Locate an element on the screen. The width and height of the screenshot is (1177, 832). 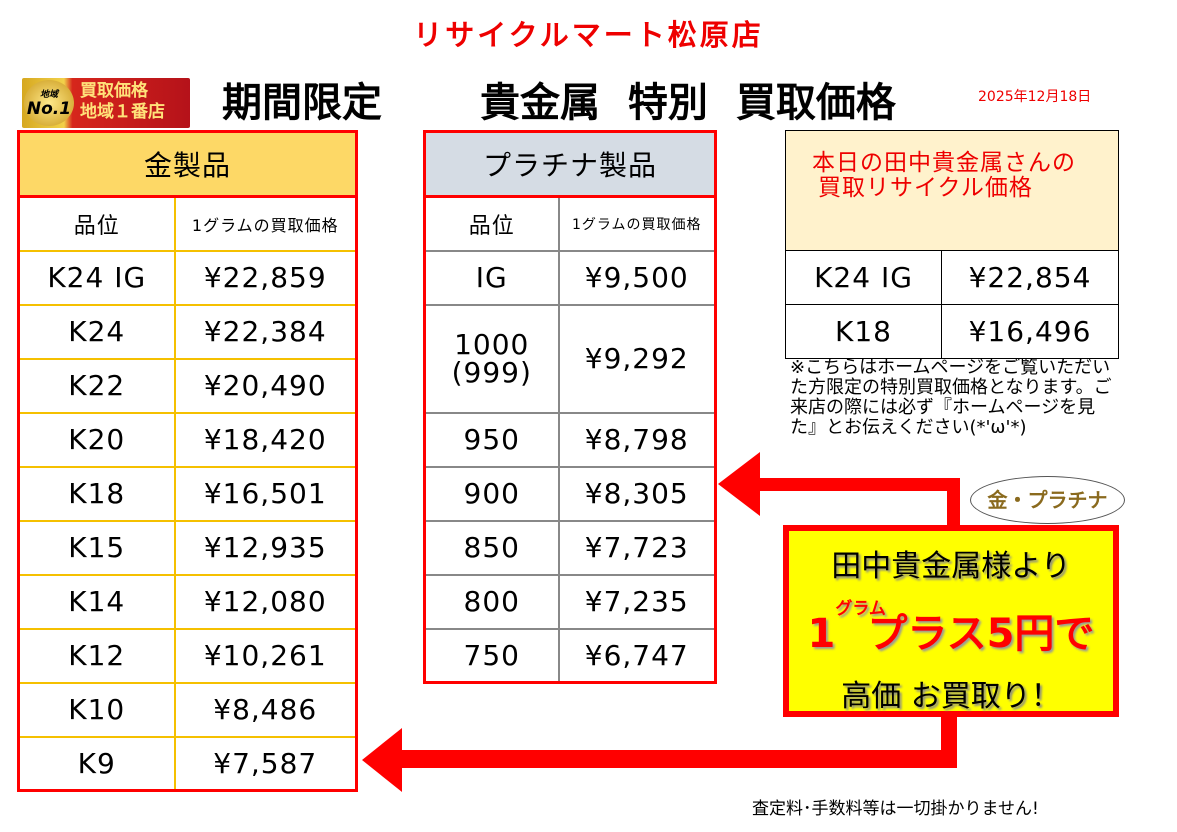
table-row: K22 ¥20,490 is located at coordinates (187, 385).